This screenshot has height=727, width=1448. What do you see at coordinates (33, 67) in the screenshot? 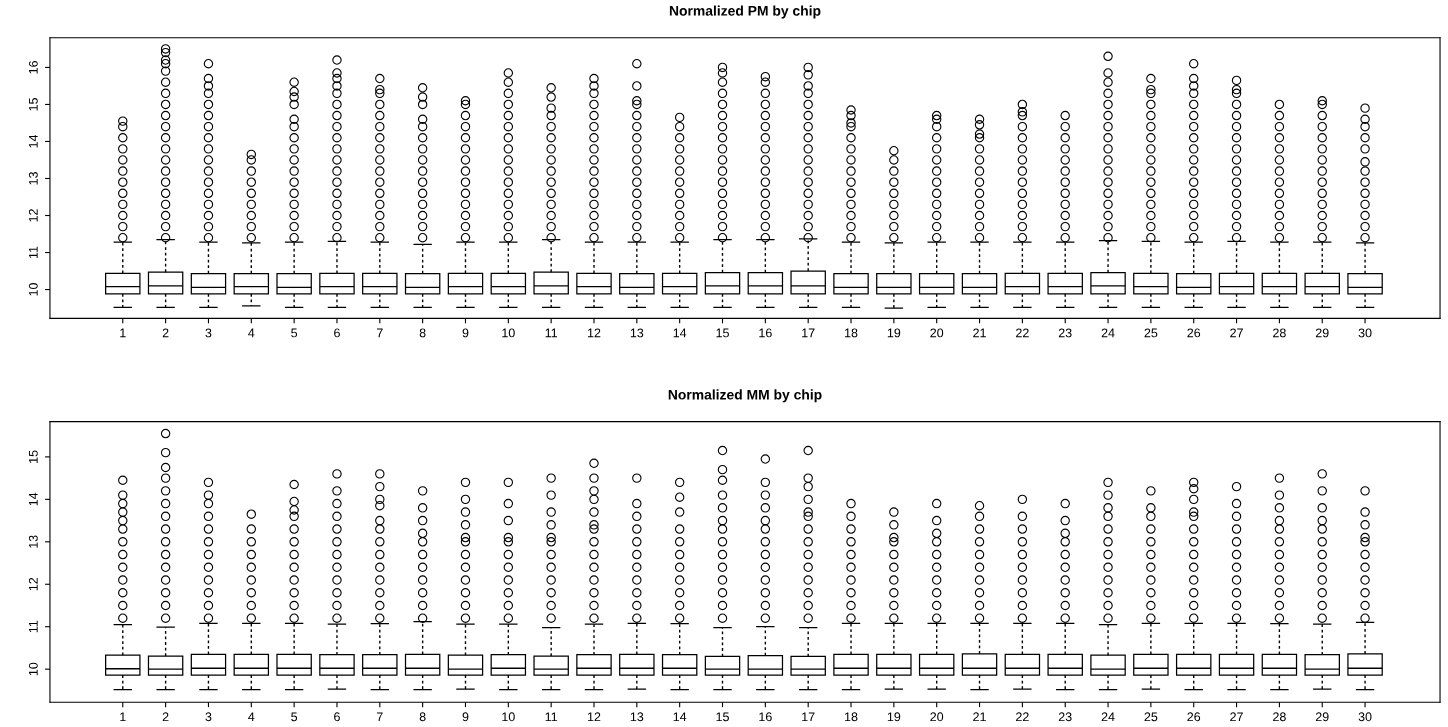
I see `y-tick-label: 16` at bounding box center [33, 67].